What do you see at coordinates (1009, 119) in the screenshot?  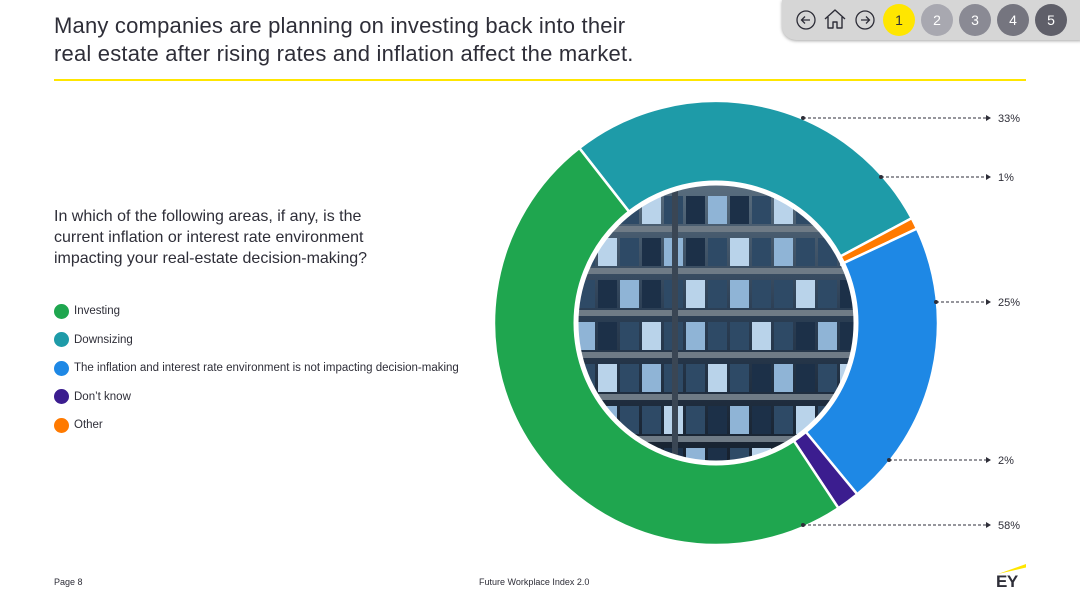 I see `slice-value-label: 33%` at bounding box center [1009, 119].